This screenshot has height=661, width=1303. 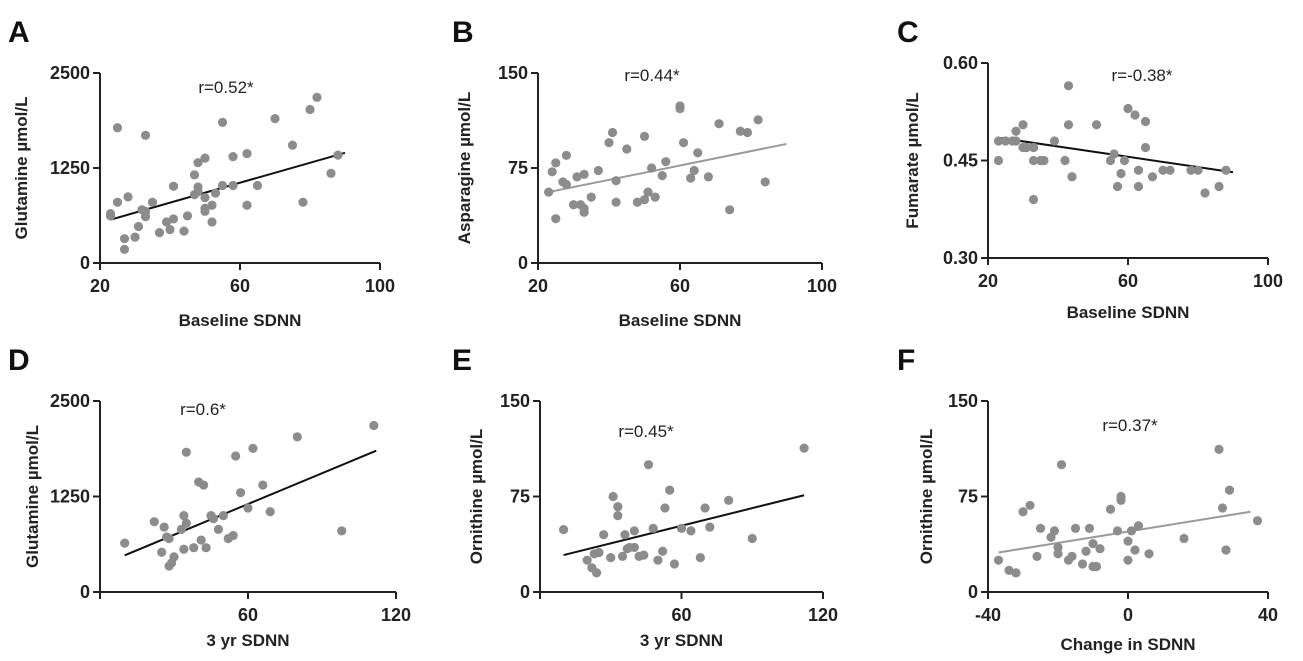 What do you see at coordinates (646, 431) in the screenshot?
I see `correlation-annotation: r=0.45*` at bounding box center [646, 431].